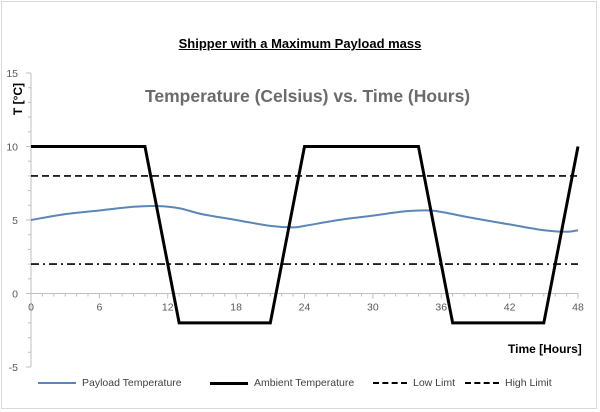 This screenshot has height=412, width=600. What do you see at coordinates (15, 295) in the screenshot?
I see `y-tick-label: 0` at bounding box center [15, 295].